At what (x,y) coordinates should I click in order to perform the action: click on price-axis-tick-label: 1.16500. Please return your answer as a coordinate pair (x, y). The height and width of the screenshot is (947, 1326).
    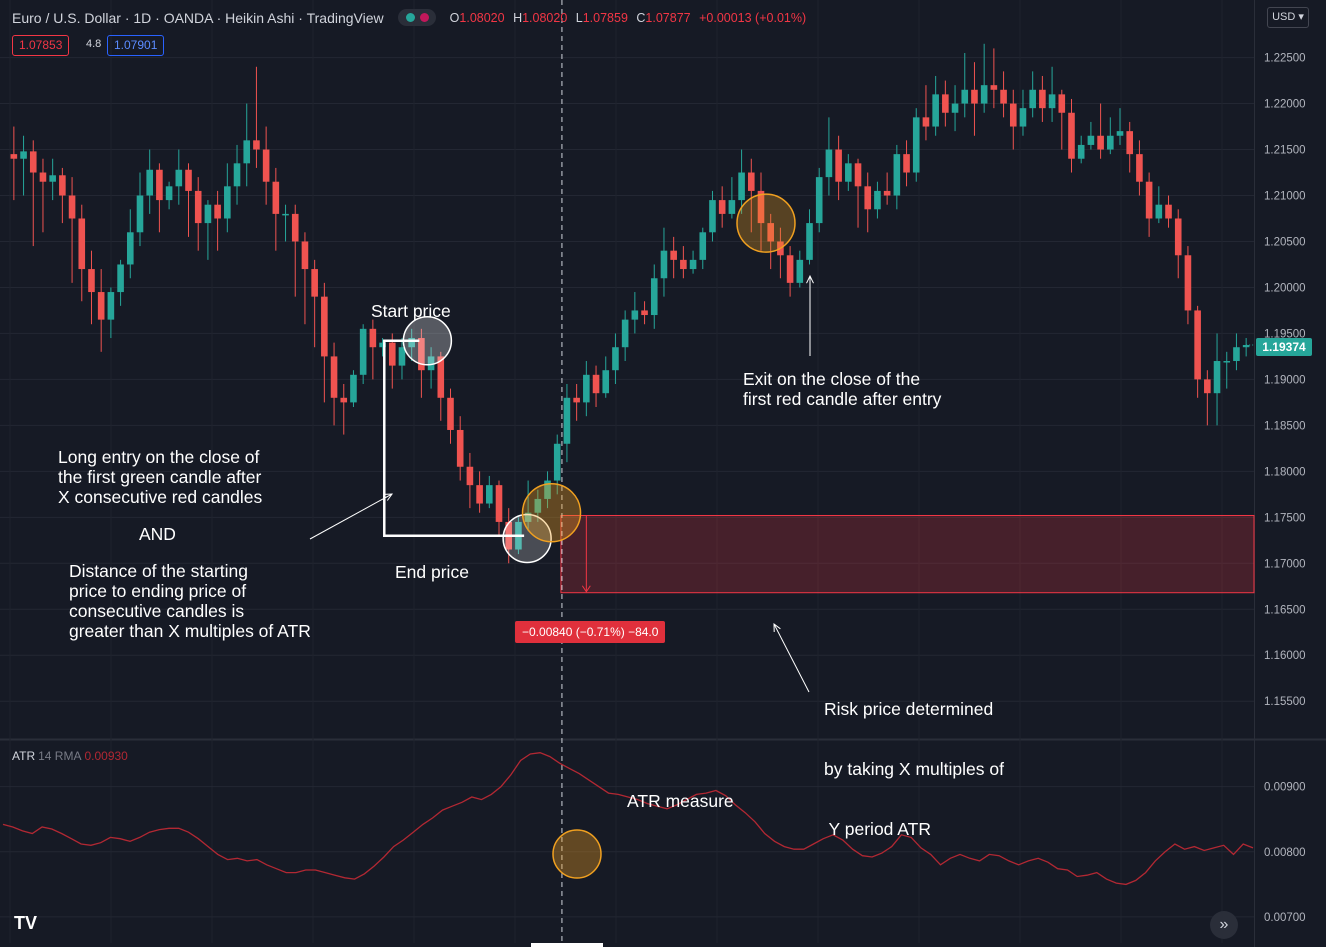
    Looking at the image, I should click on (1285, 610).